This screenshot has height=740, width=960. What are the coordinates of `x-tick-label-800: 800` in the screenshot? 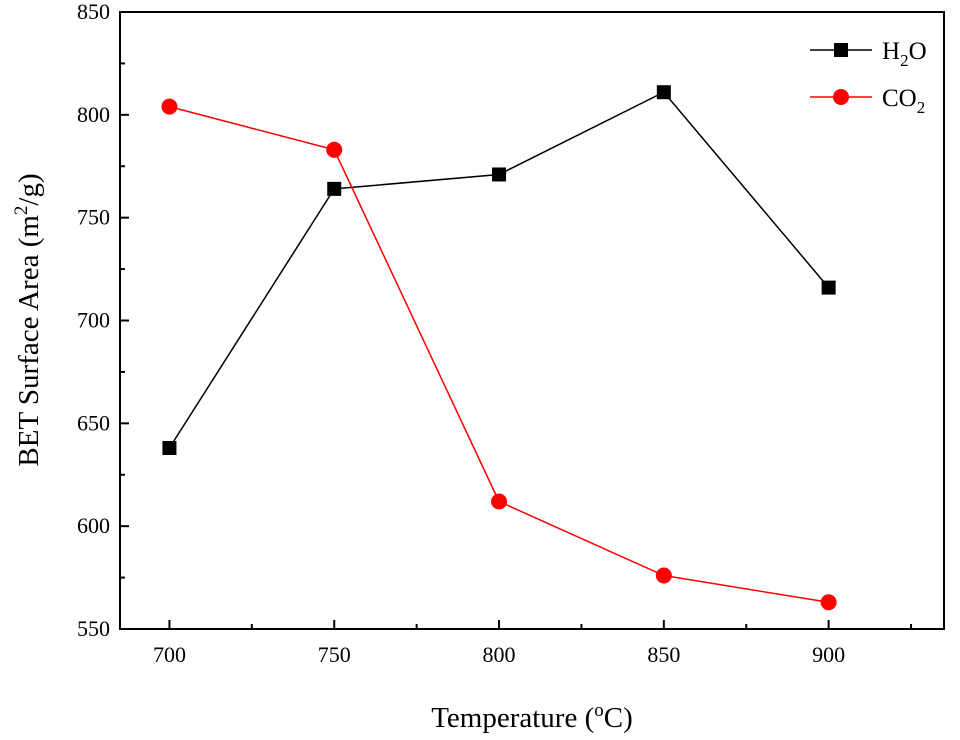 It's located at (499, 654).